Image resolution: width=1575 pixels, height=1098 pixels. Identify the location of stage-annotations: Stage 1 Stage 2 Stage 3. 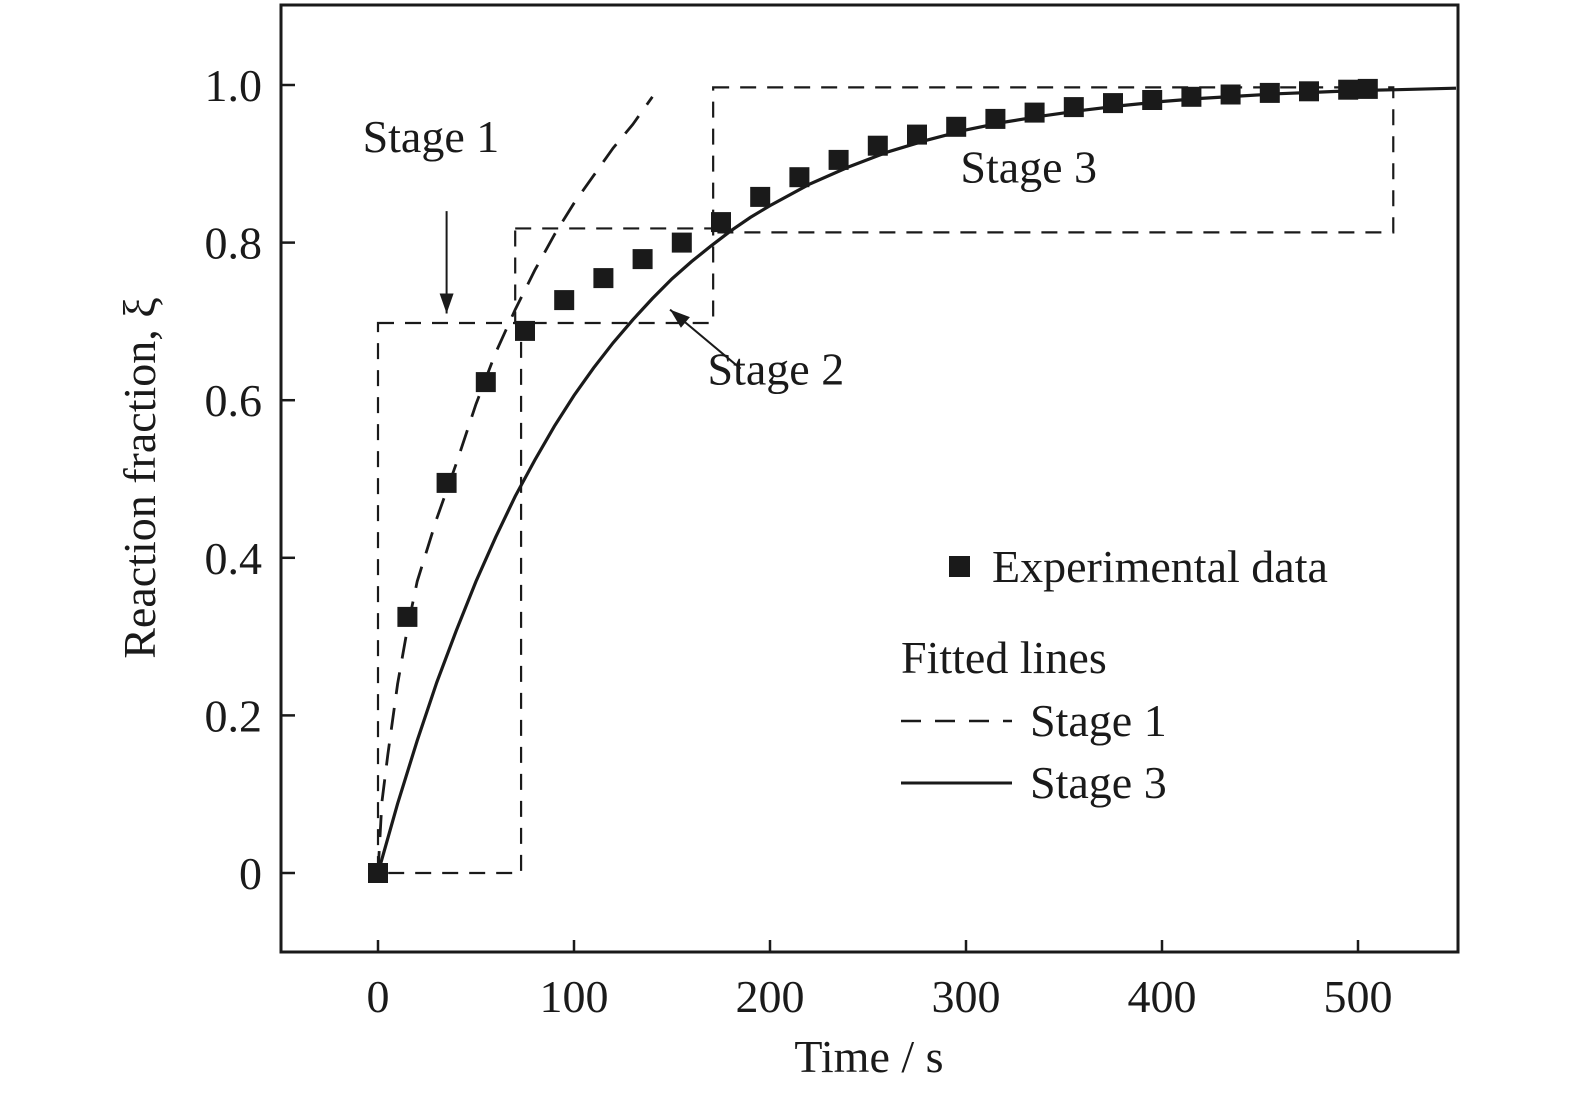
(730, 252).